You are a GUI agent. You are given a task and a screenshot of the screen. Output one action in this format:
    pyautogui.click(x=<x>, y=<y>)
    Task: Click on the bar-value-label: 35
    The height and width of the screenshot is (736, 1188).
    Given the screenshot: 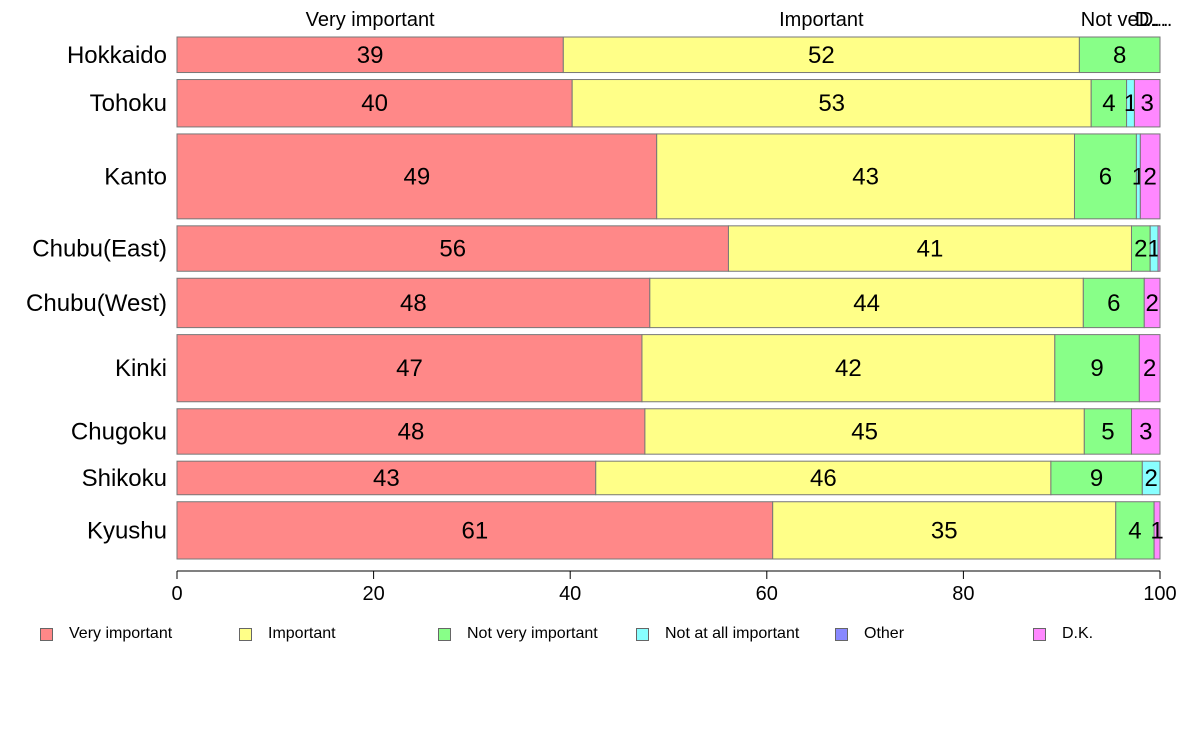 What is the action you would take?
    pyautogui.click(x=944, y=530)
    